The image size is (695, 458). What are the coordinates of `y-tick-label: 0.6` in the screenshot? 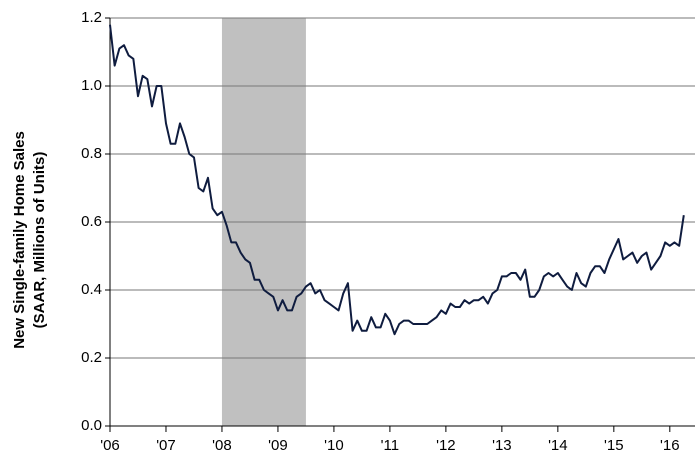 It's located at (91, 221).